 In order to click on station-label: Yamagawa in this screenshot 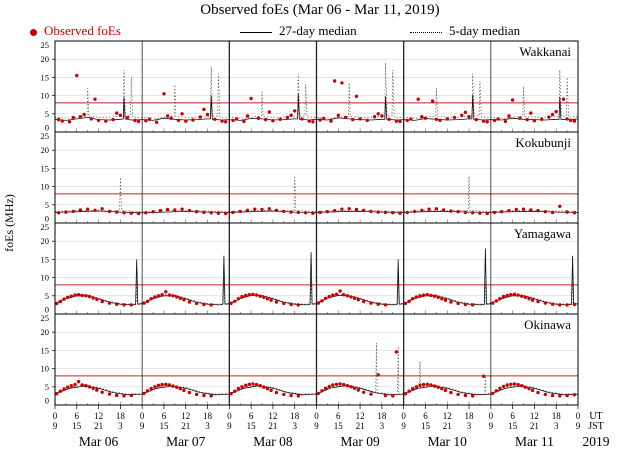, I will do `click(542, 233)`.